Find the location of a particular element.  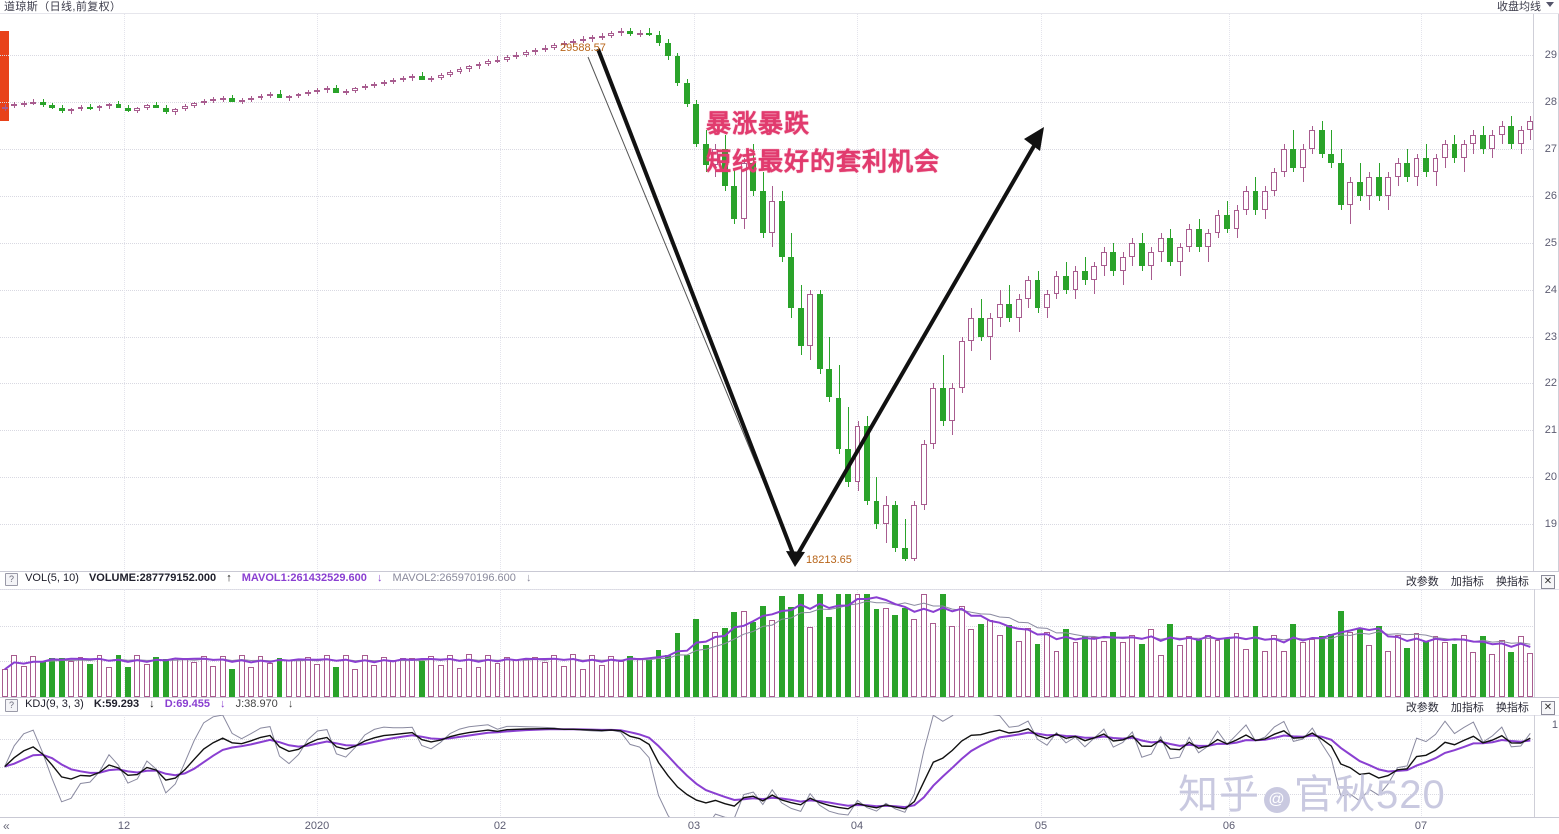

page-title: 道琼斯（日线,前复权） is located at coordinates (63, 7).